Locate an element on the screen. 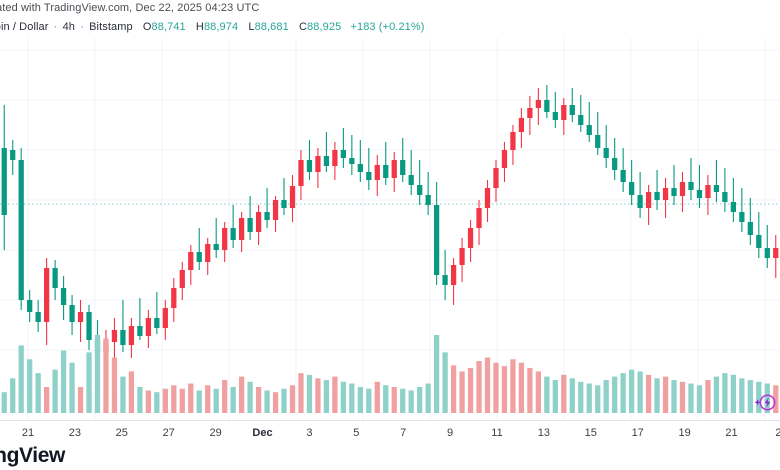 This screenshot has width=780, height=470. axis-tick-dec: Dec is located at coordinates (262, 433).